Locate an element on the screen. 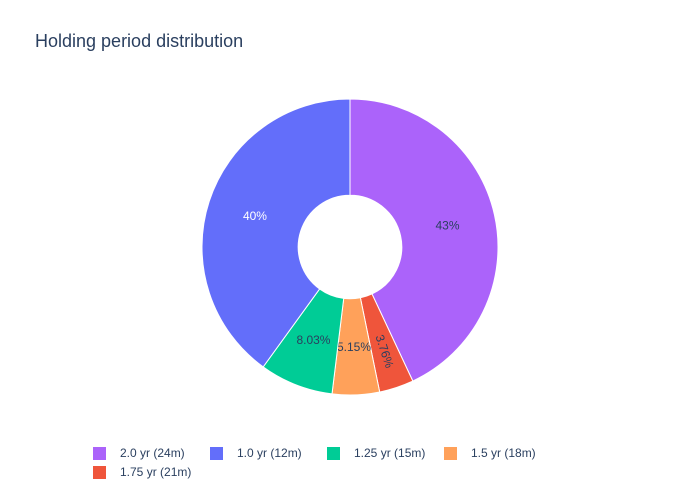 The height and width of the screenshot is (500, 700). legend-label: 1.25 yr (15m) is located at coordinates (390, 453).